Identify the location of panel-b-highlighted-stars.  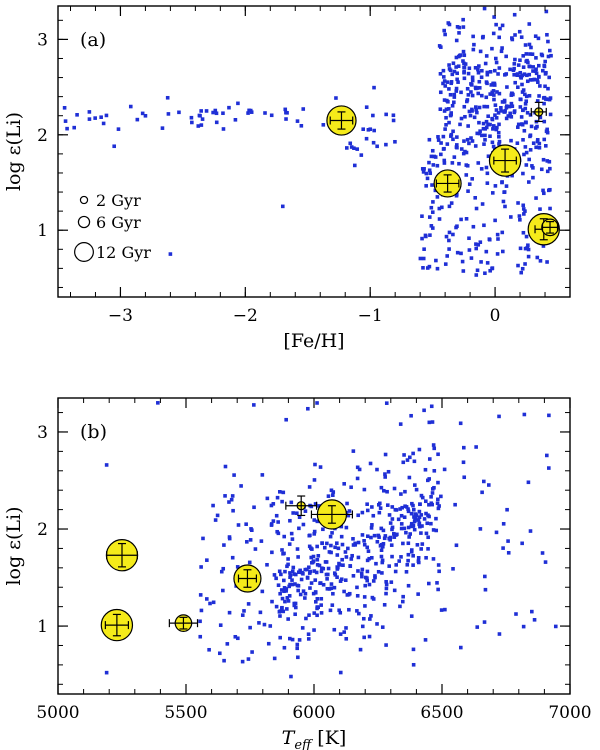
(226, 568).